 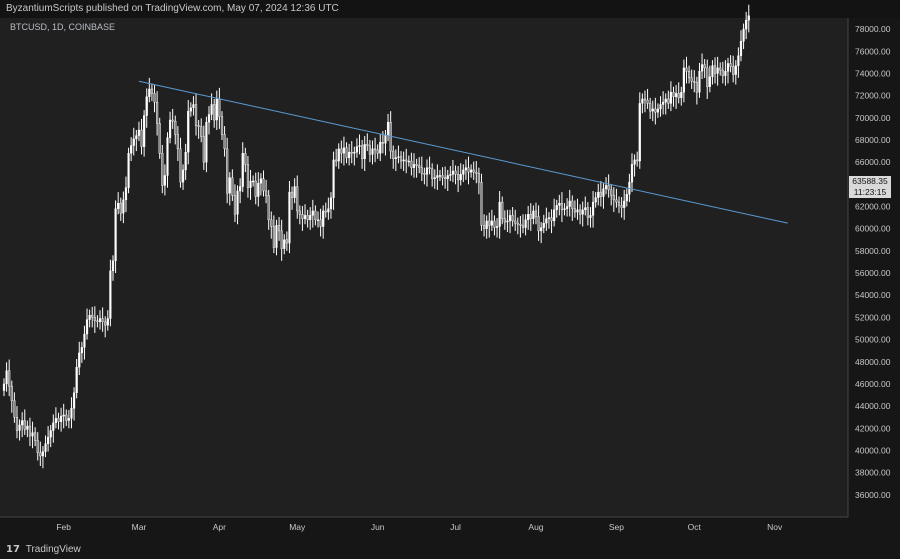 I want to click on y-tick-label: 72000.00, so click(x=873, y=96).